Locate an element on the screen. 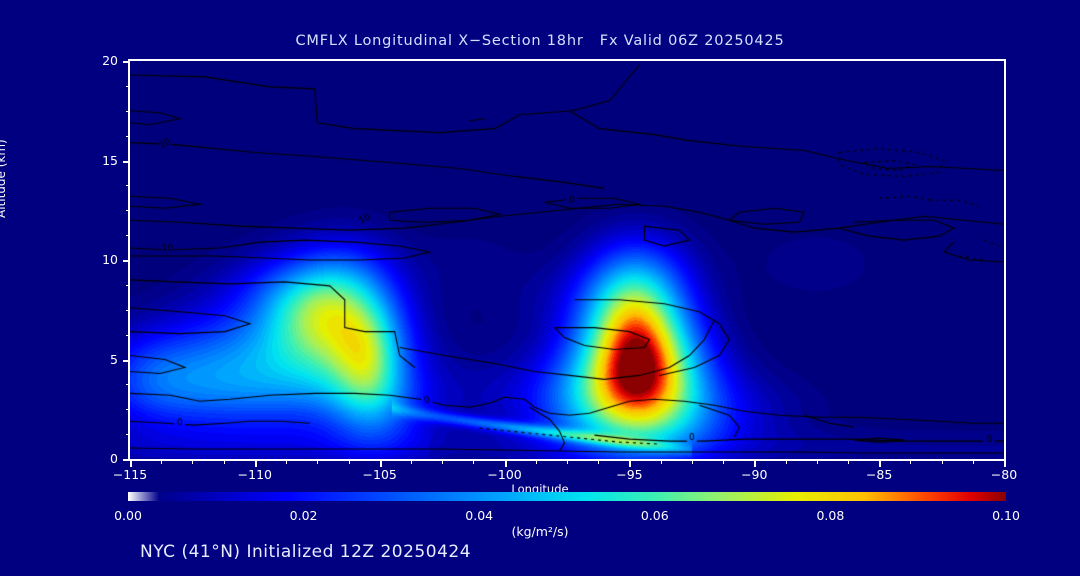  y-axis-label: Altitude (km) is located at coordinates (4, 178).